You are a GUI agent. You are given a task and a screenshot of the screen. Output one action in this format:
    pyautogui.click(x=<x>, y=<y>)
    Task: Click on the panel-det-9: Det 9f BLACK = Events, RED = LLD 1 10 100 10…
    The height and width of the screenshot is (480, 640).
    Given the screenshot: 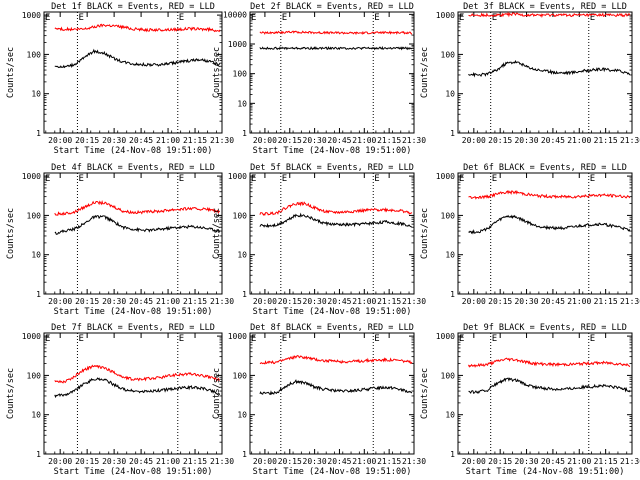 What is the action you would take?
    pyautogui.click(x=530, y=400)
    